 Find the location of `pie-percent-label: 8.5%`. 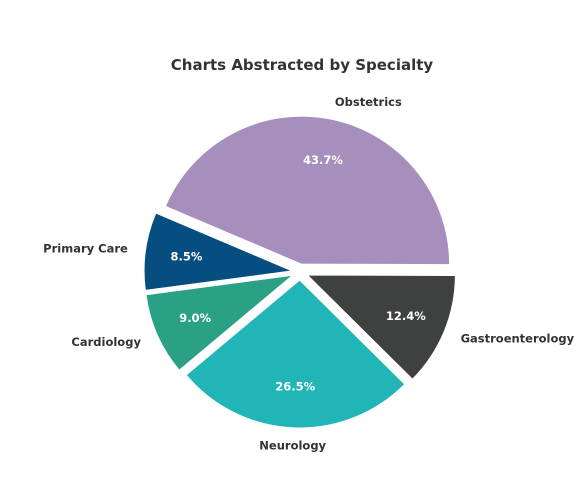

pie-percent-label: 8.5% is located at coordinates (187, 257).